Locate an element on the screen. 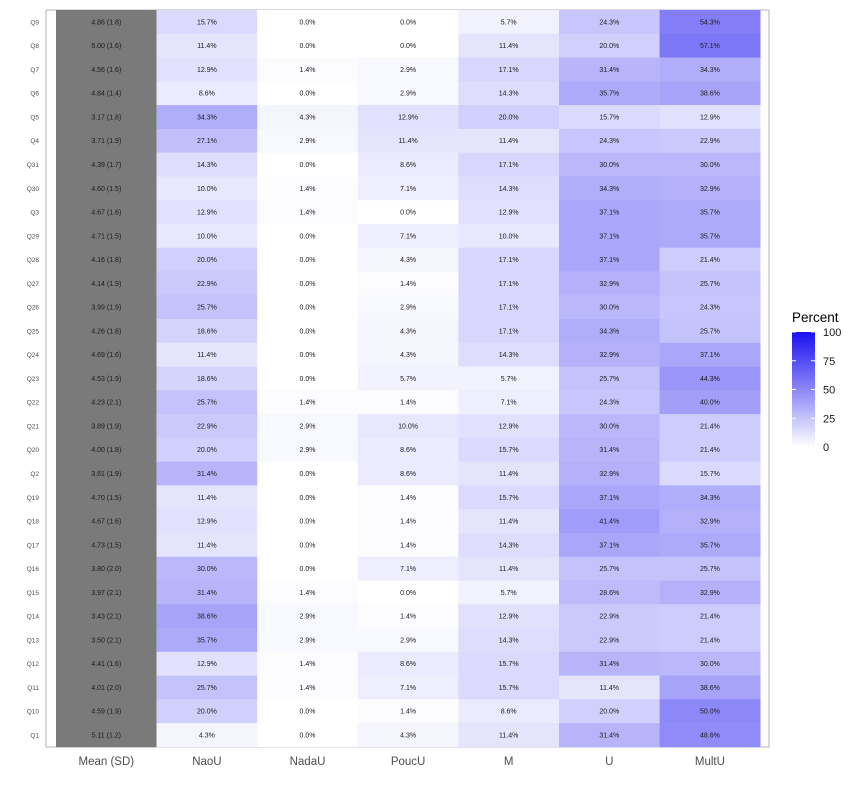 This screenshot has width=858, height=794. mean-sd-label: 4.41 (1.6) is located at coordinates (106, 664).